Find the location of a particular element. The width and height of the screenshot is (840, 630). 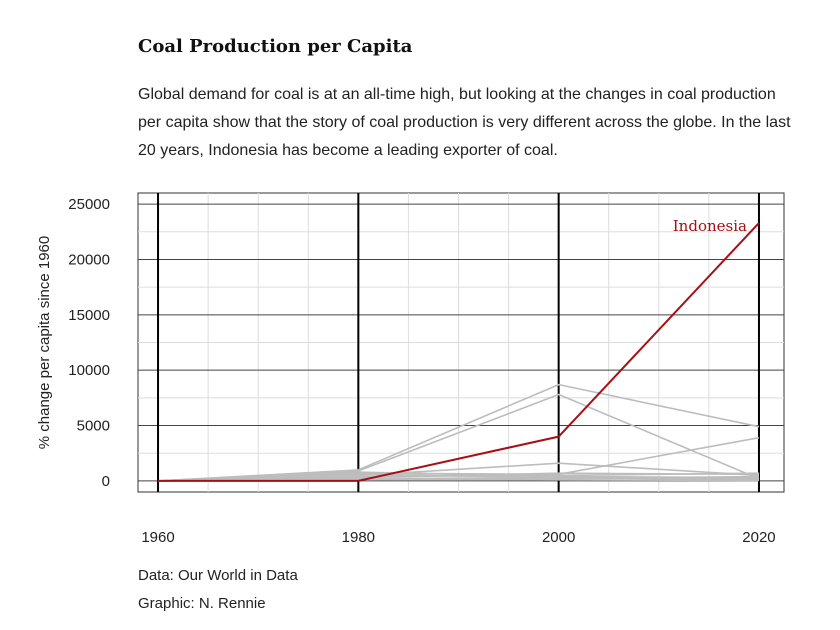

y-tick-label: 0 is located at coordinates (106, 481).